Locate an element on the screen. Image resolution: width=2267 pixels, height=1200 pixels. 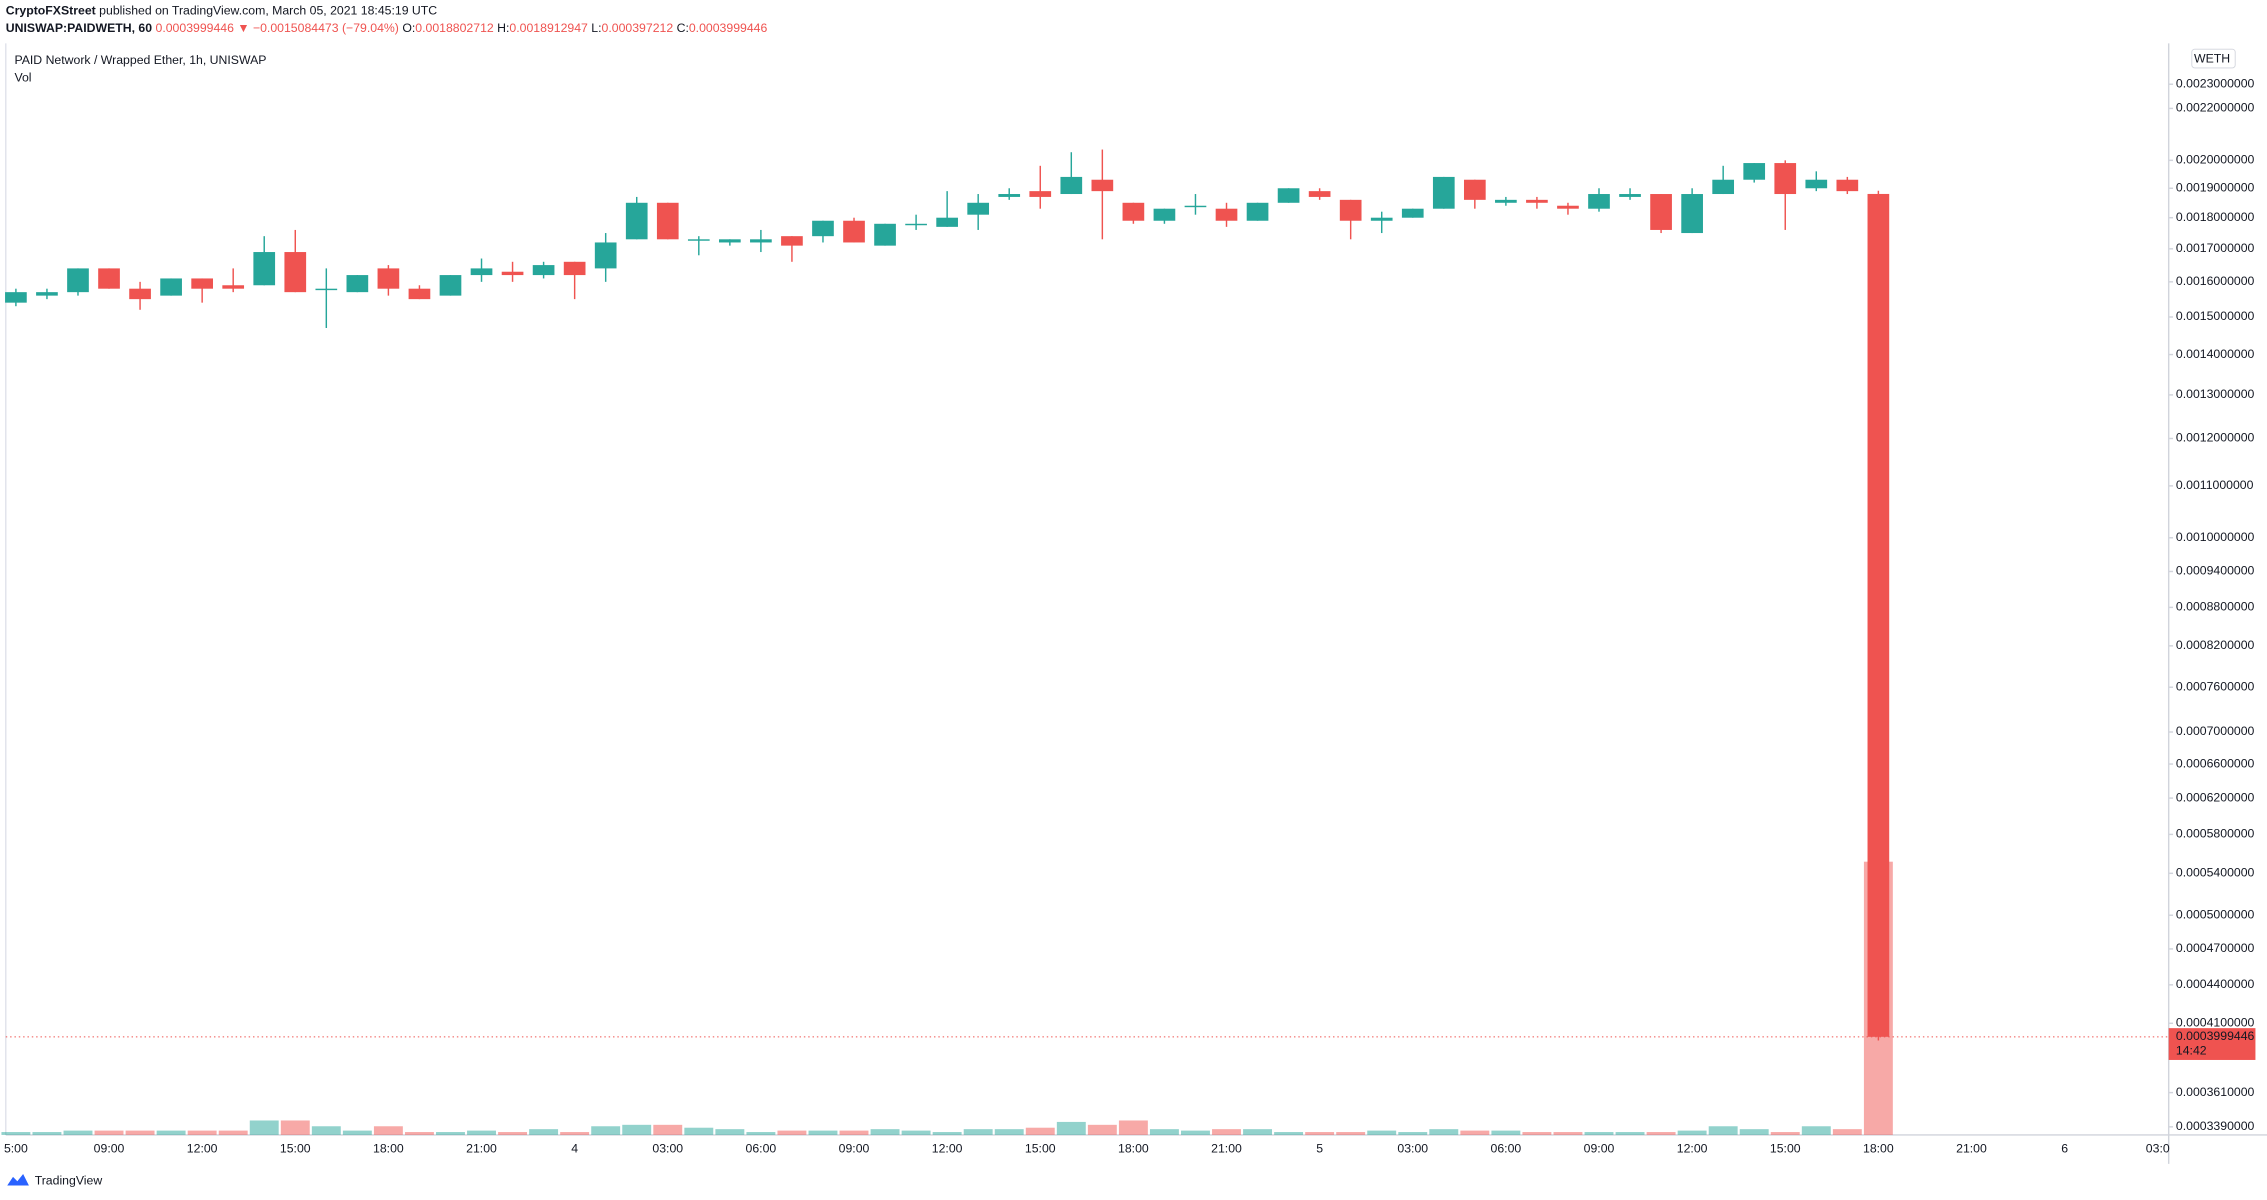
y-tick-label: 0.0012000000 is located at coordinates (2215, 438).